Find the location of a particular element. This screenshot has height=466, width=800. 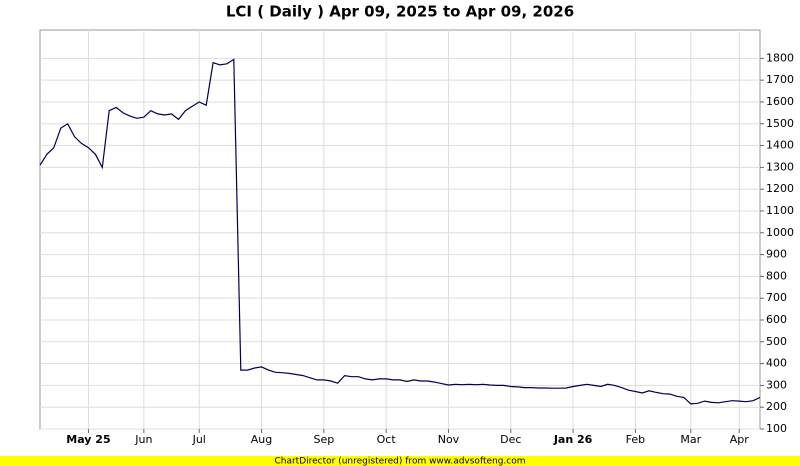

y-tick-label: 1400 is located at coordinates (780, 145).